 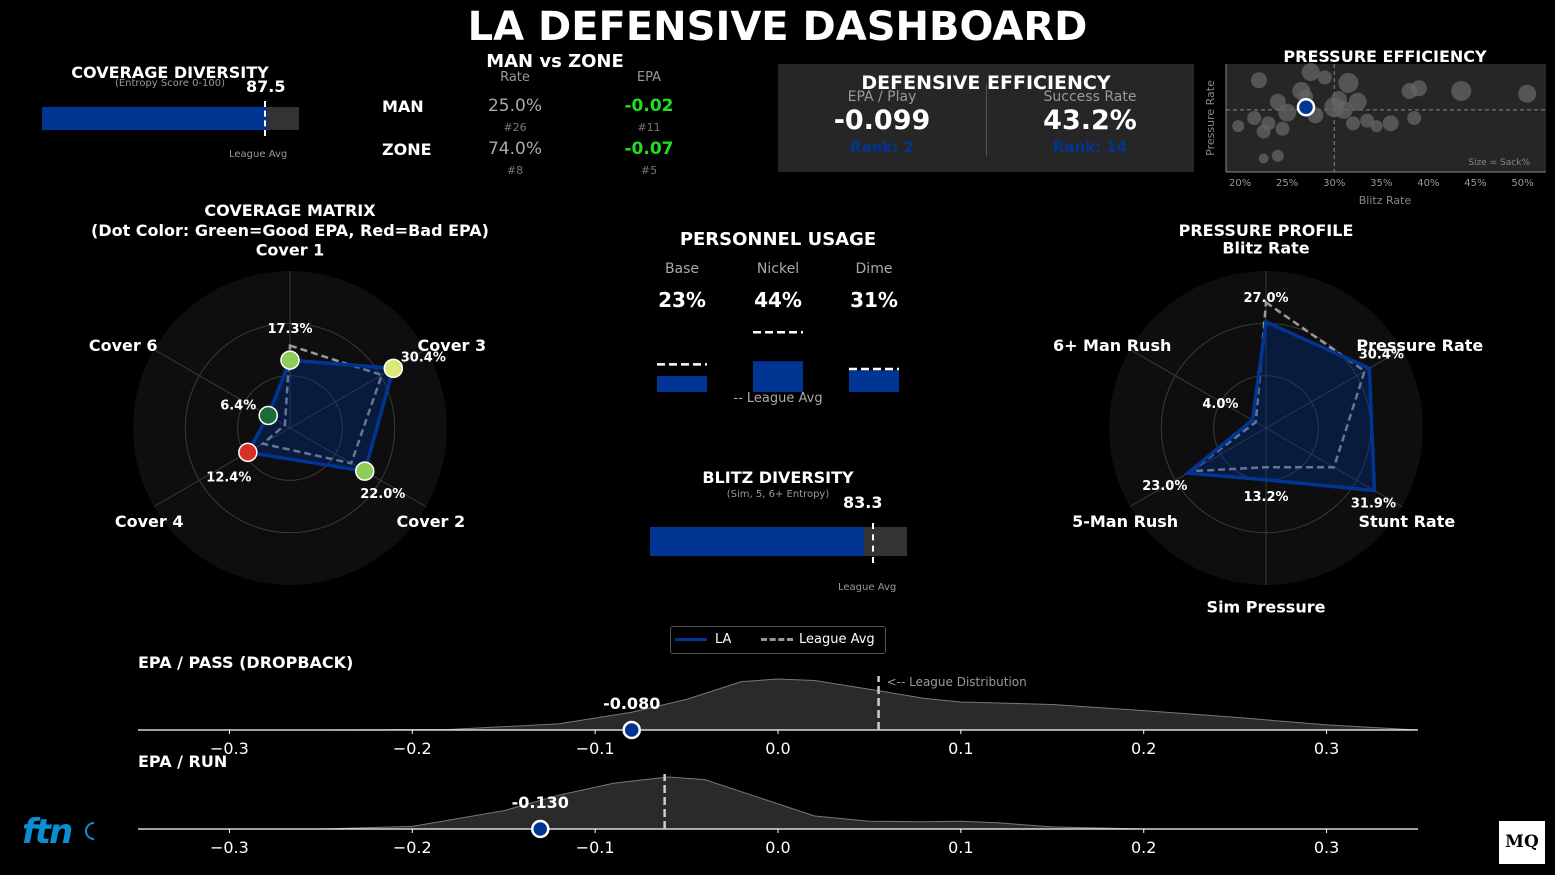 What do you see at coordinates (290, 230) in the screenshot?
I see `coverage-matrix-subtitle: (Dot Color: Green=Good EPA, Red=Bad EPA)` at bounding box center [290, 230].